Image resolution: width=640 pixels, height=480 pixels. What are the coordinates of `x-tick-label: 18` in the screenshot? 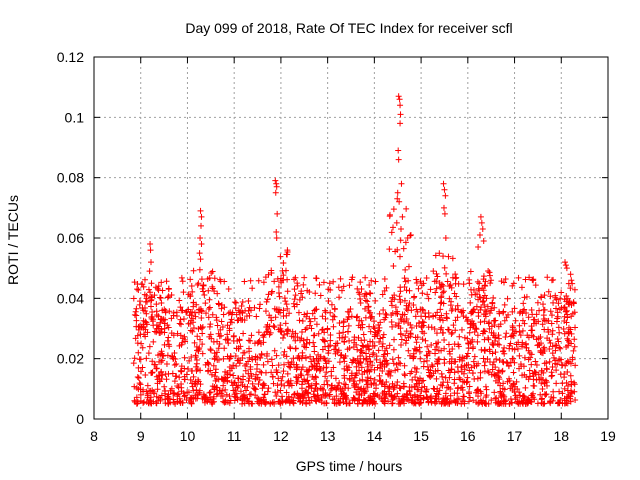 It's located at (561, 436).